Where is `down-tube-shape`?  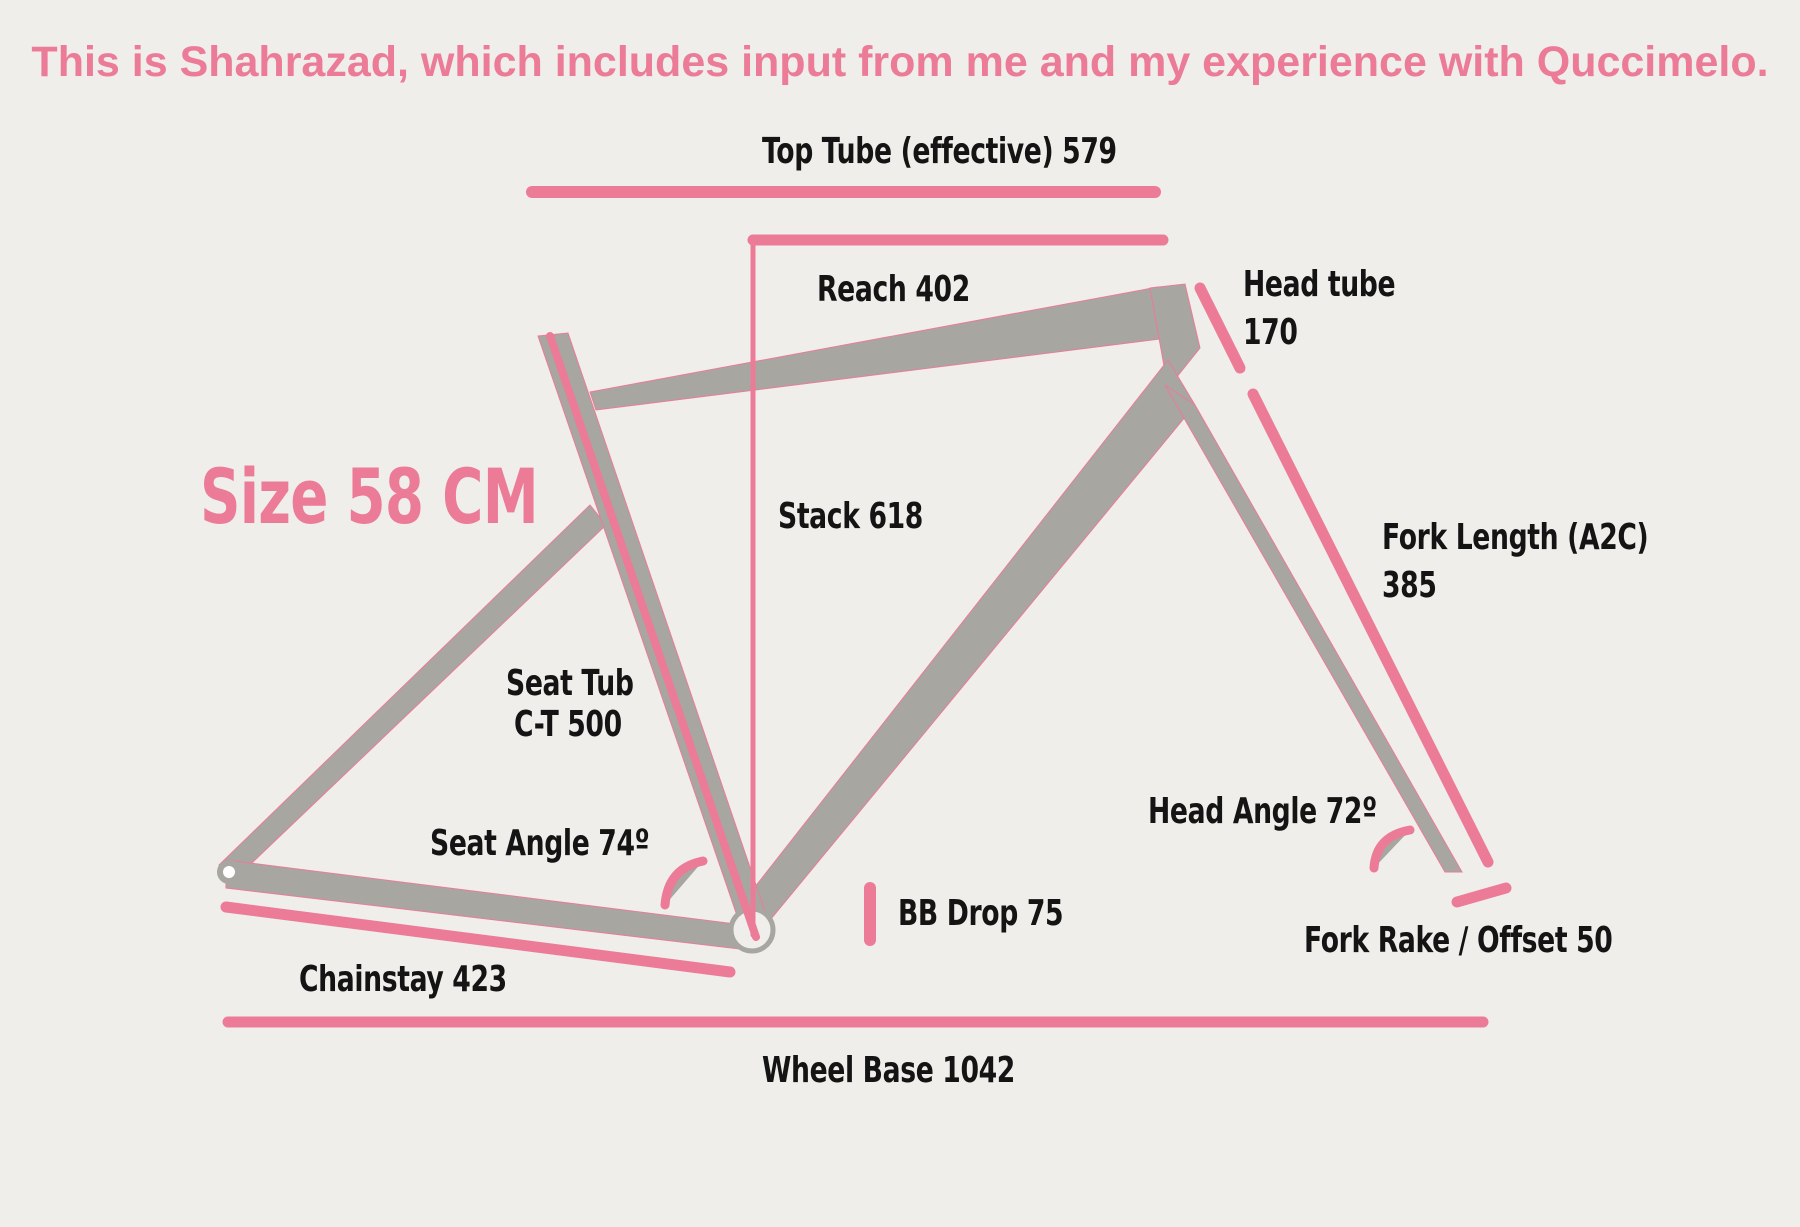 down-tube-shape is located at coordinates (967, 642).